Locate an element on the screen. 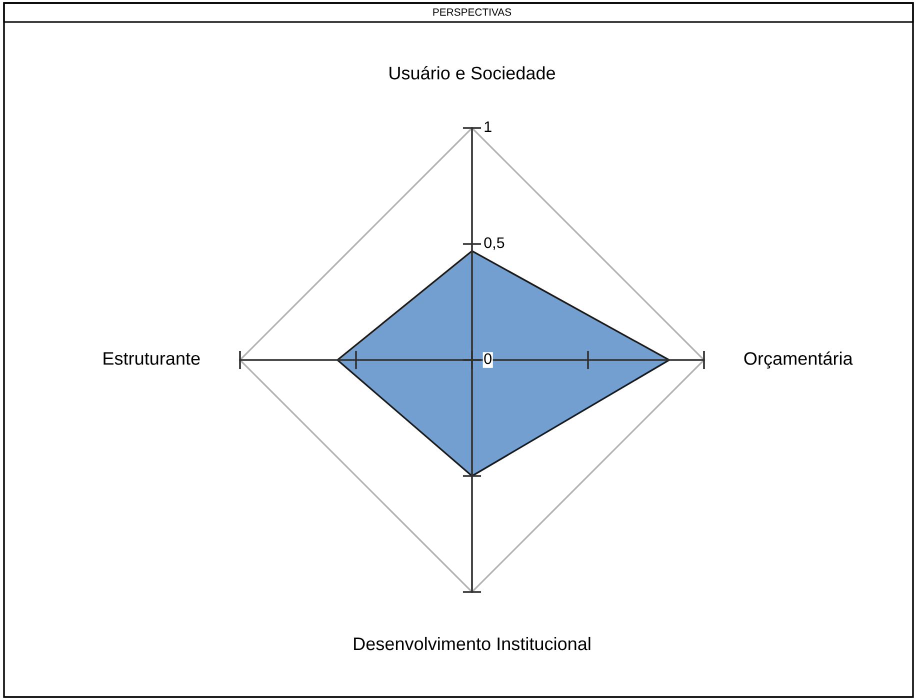 Image resolution: width=917 pixels, height=700 pixels. spoke-label: Orçamentária is located at coordinates (798, 360).